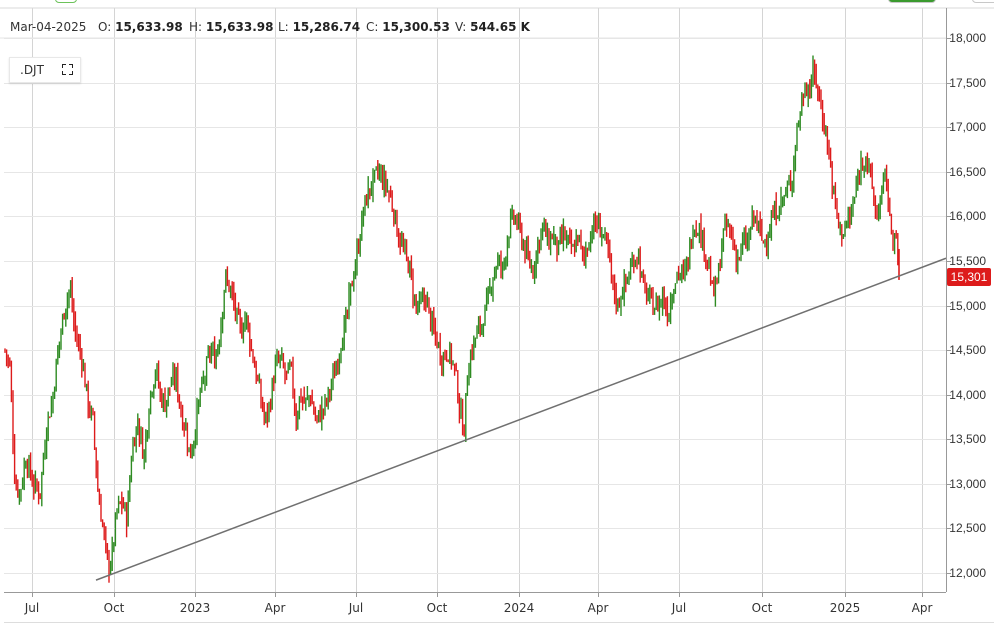 The width and height of the screenshot is (994, 628). What do you see at coordinates (140, 27) in the screenshot?
I see `header-open: O: 15,633.98` at bounding box center [140, 27].